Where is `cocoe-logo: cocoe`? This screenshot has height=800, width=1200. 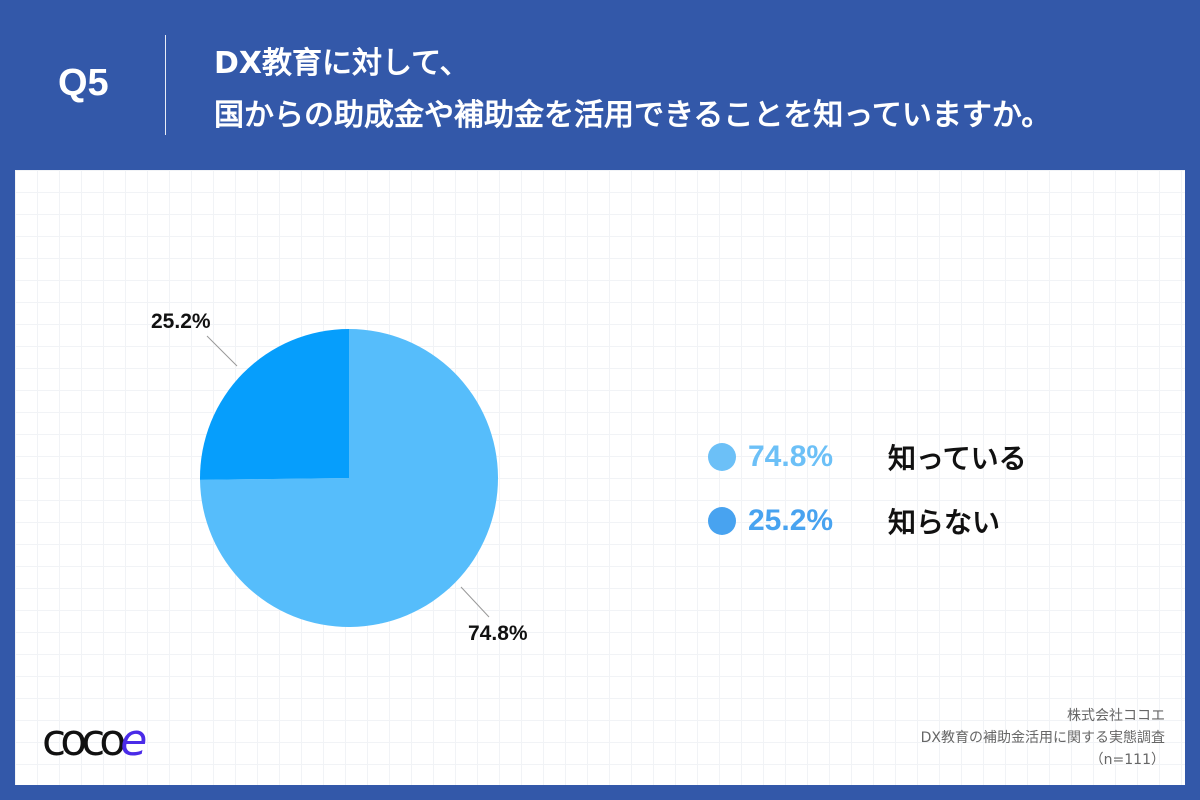 cocoe-logo: cocoe is located at coordinates (94, 740).